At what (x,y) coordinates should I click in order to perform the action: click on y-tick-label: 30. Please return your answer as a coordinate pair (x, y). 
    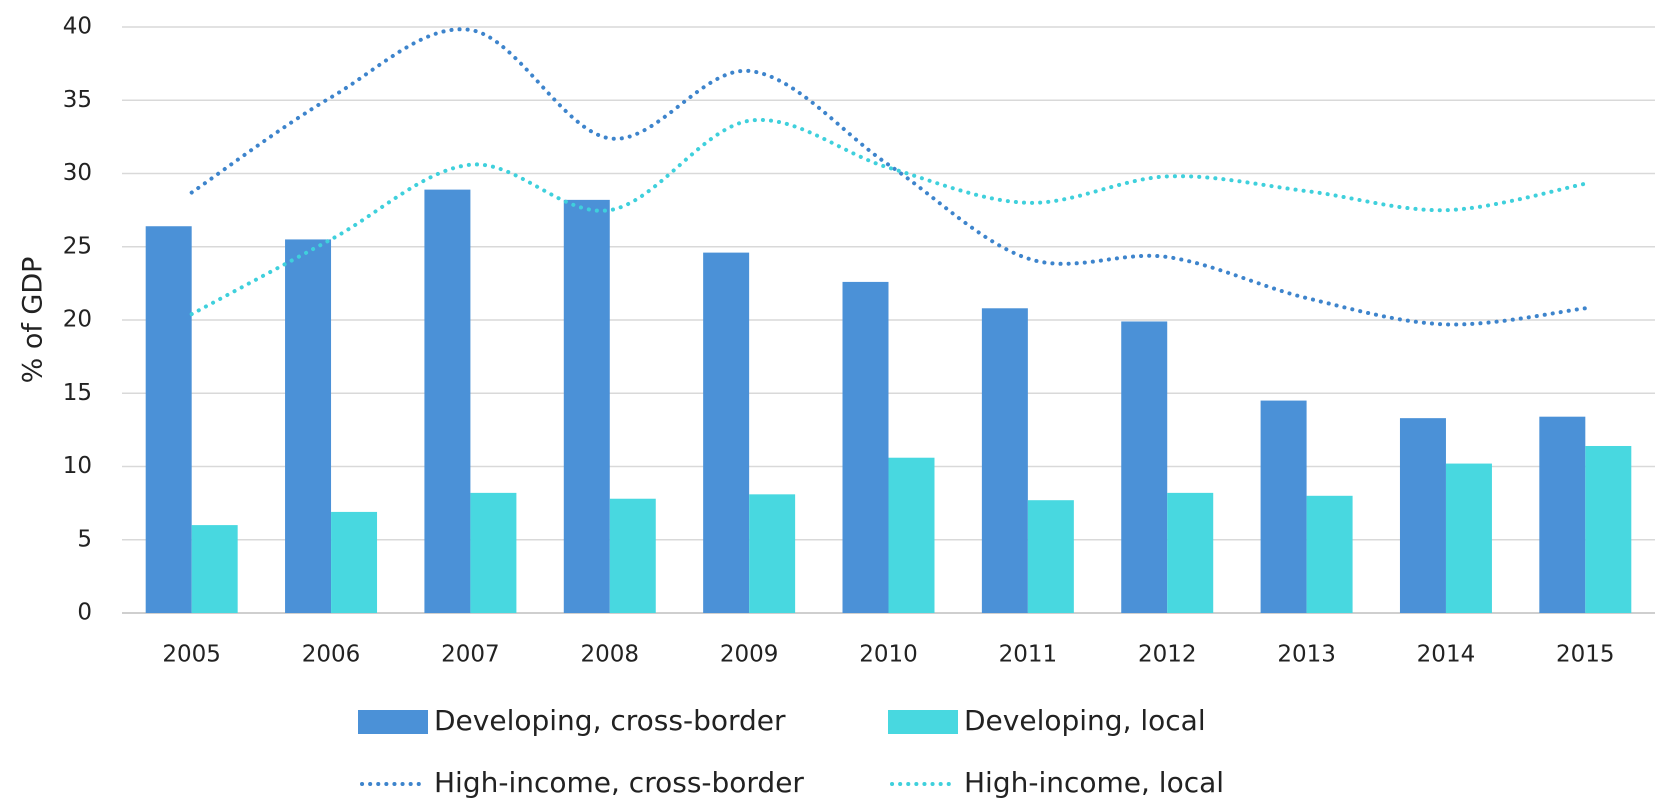
    Looking at the image, I should click on (77, 173).